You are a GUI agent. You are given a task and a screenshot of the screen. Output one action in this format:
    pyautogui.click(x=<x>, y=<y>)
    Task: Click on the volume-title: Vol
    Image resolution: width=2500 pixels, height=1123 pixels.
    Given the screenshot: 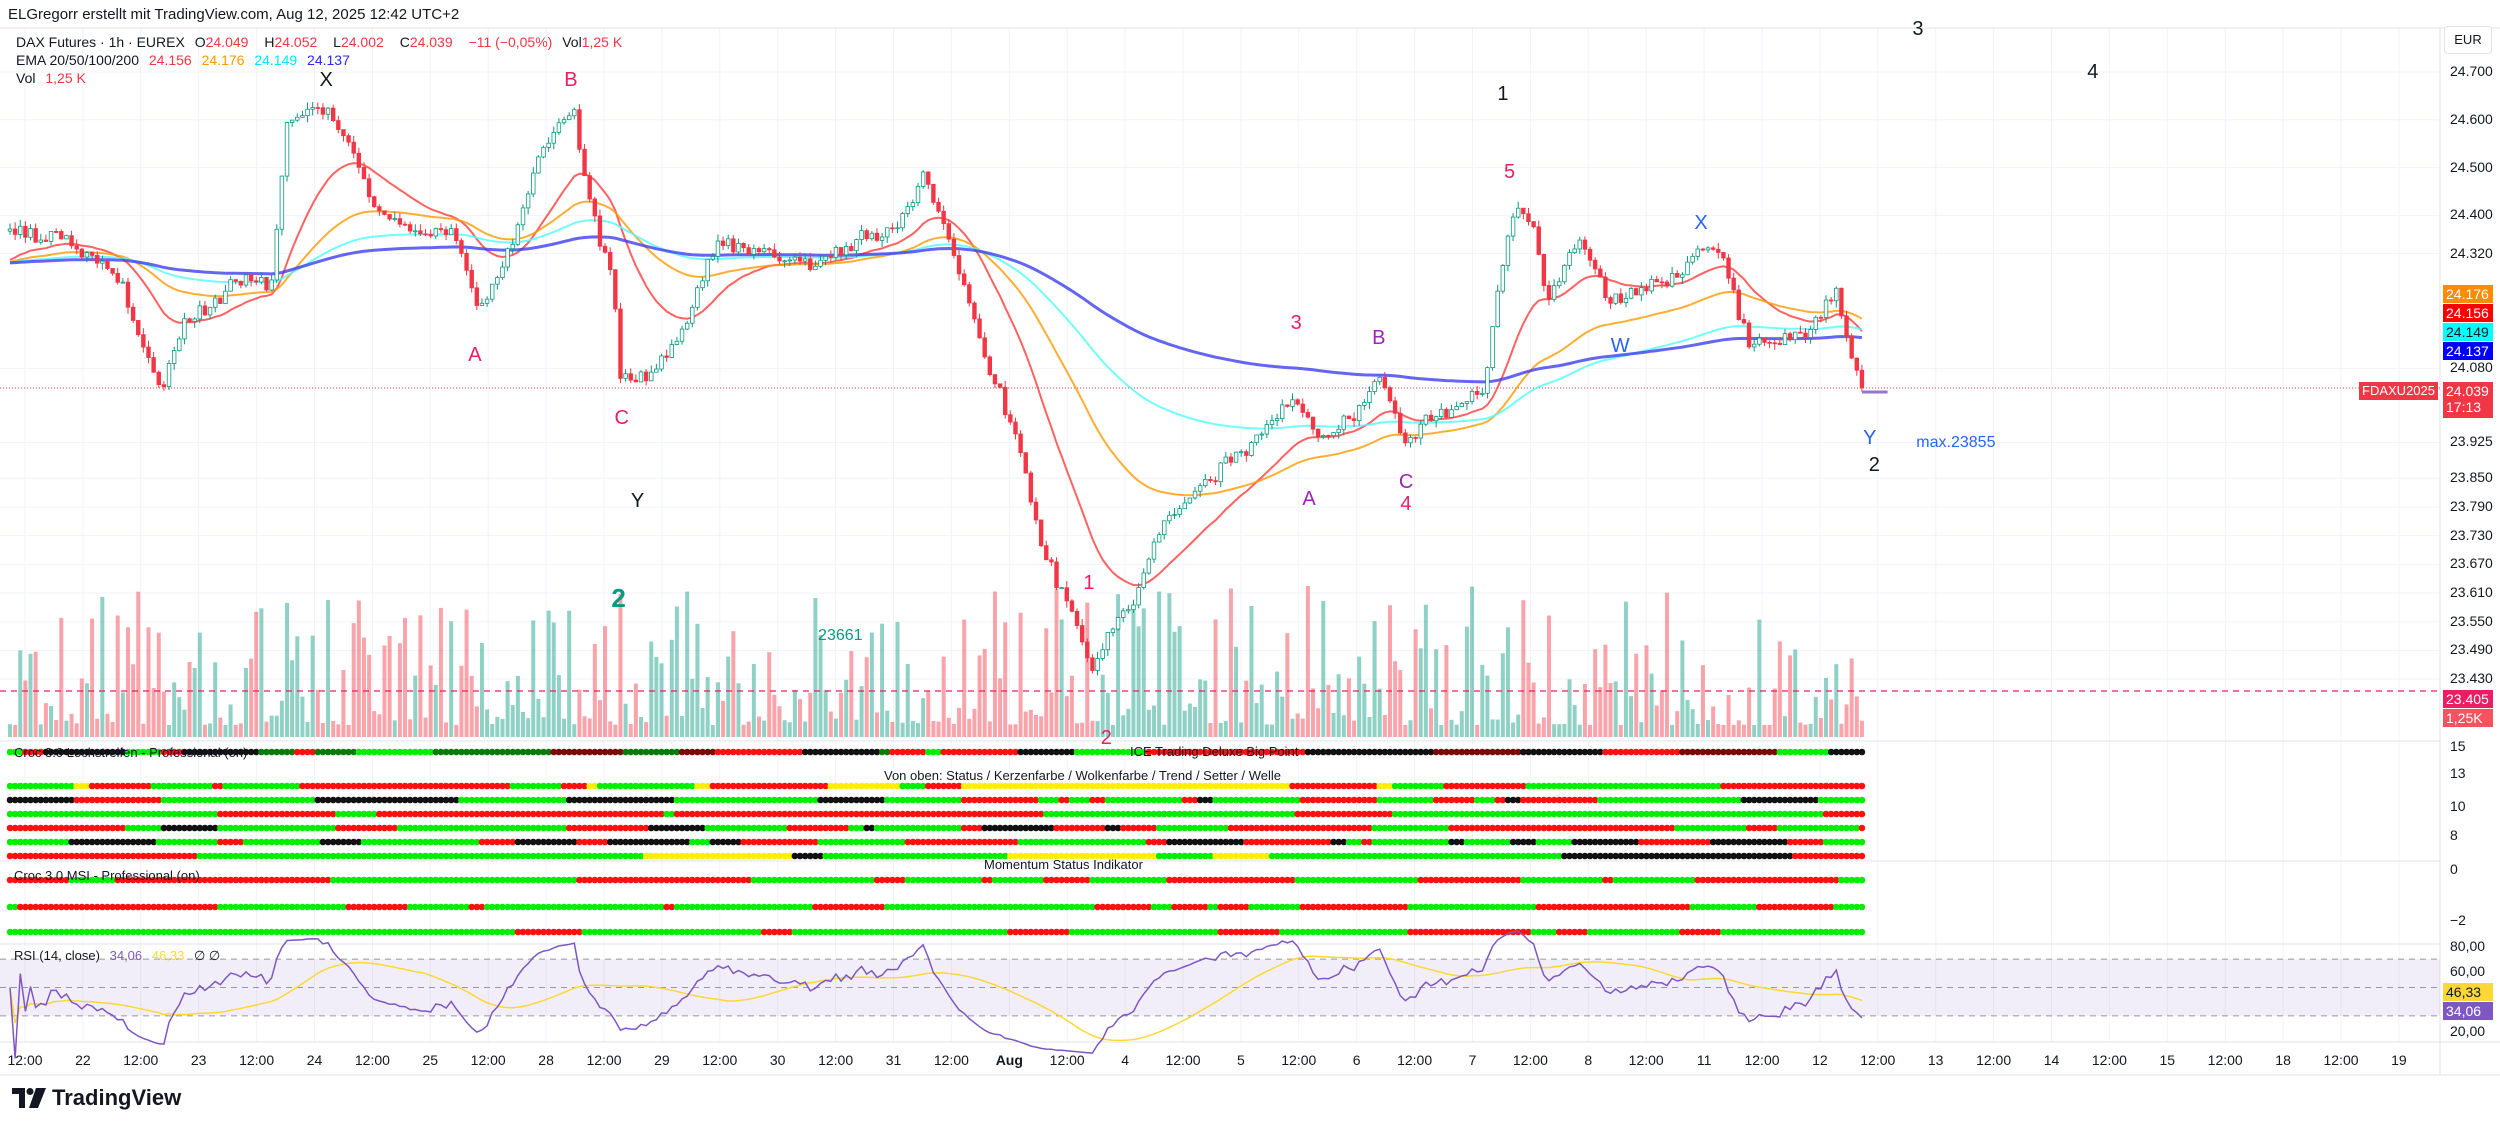 What is the action you would take?
    pyautogui.click(x=26, y=78)
    